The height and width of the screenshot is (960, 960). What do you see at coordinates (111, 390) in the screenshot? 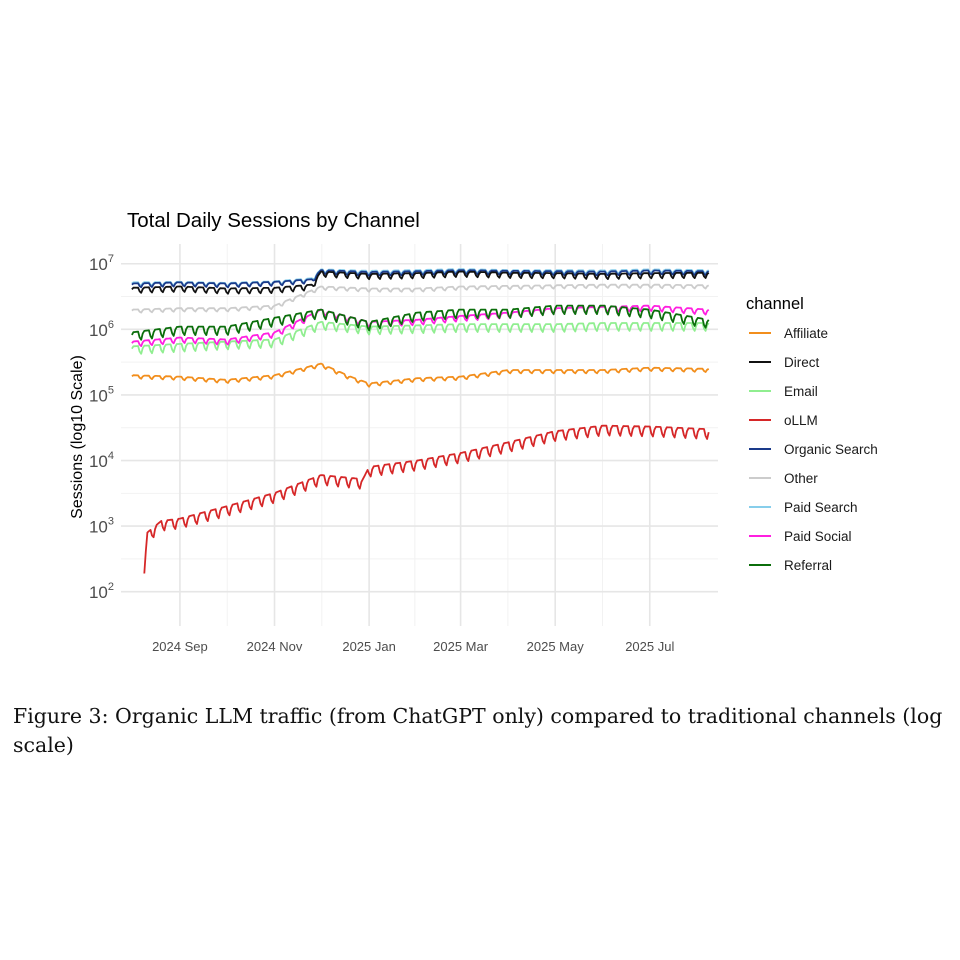
I see `y-tick-exponent: 5` at bounding box center [111, 390].